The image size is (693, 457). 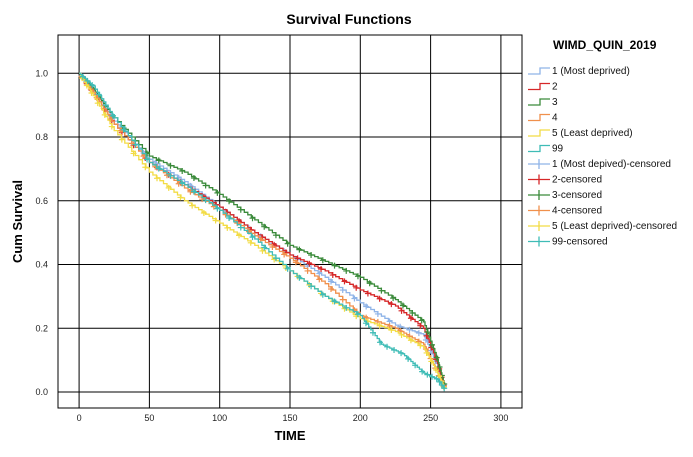 What do you see at coordinates (360, 418) in the screenshot?
I see `x-tick-label: 200` at bounding box center [360, 418].